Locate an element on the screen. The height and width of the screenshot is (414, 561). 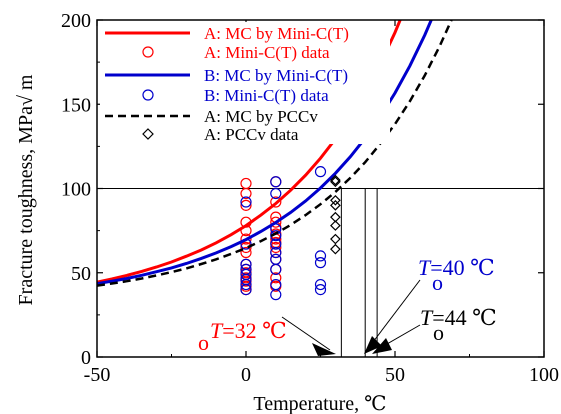
annotation-sub-2: o is located at coordinates (438, 332).